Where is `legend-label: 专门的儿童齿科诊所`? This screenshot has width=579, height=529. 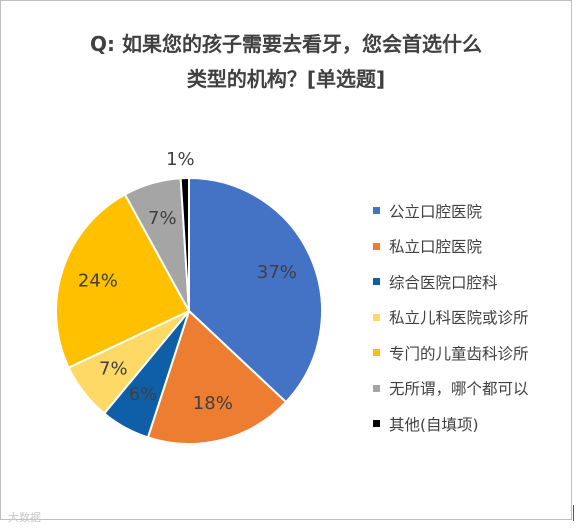
legend-label: 专门的儿童齿科诊所 is located at coordinates (459, 353).